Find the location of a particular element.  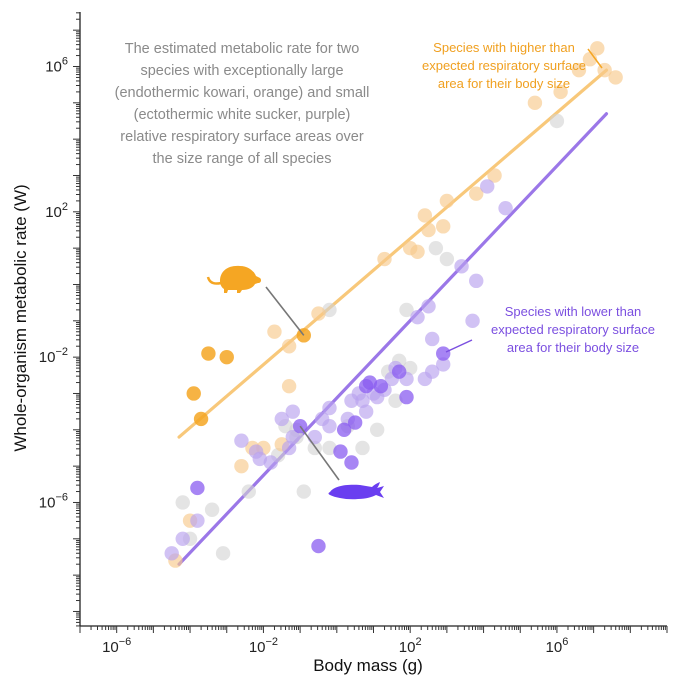

ann-higher-line: Species with higher than is located at coordinates (504, 47).